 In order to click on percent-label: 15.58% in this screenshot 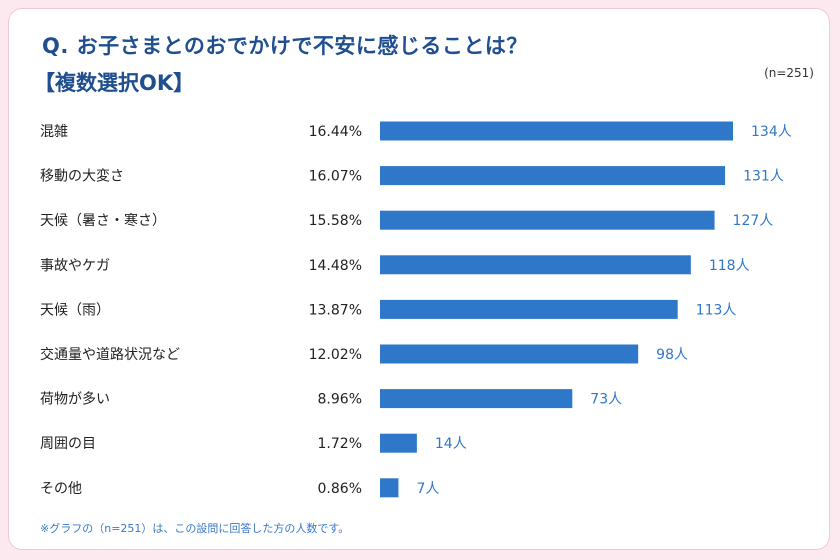, I will do `click(335, 221)`.